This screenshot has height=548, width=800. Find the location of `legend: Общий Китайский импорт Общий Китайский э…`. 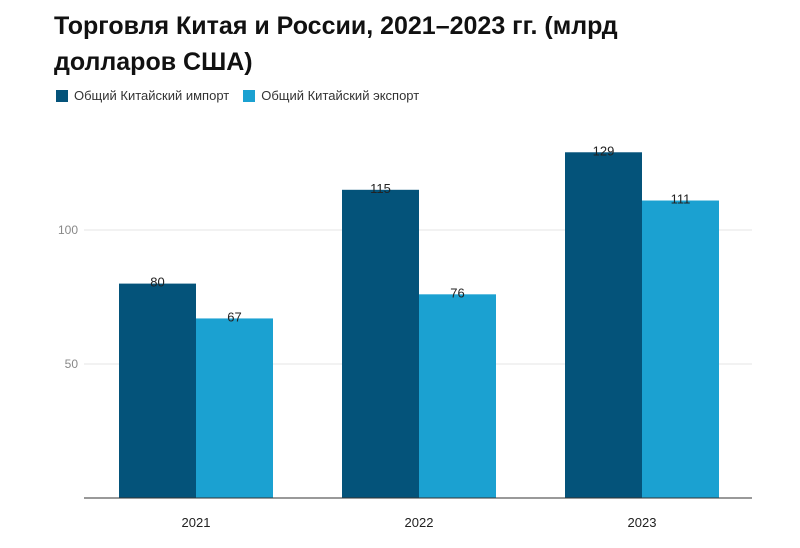

legend: Общий Китайский импорт Общий Китайский э… is located at coordinates (244, 95).